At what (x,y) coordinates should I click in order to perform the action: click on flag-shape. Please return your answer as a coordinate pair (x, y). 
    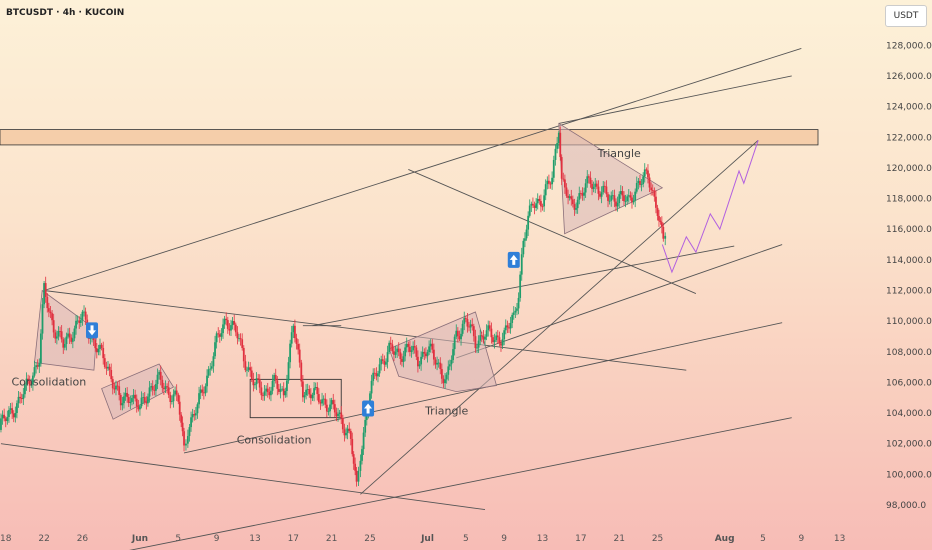
    Looking at the image, I should click on (138, 391).